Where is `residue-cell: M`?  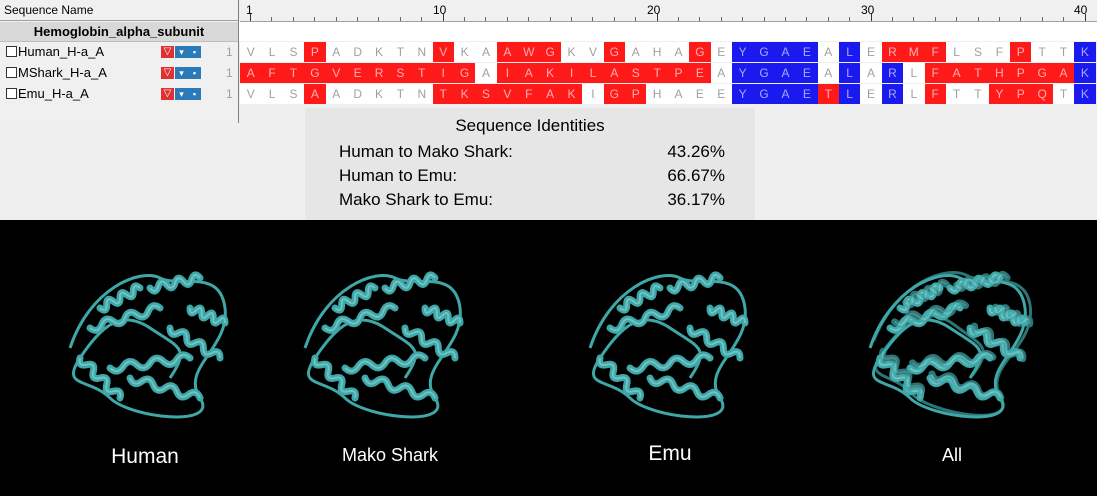 residue-cell: M is located at coordinates (914, 52).